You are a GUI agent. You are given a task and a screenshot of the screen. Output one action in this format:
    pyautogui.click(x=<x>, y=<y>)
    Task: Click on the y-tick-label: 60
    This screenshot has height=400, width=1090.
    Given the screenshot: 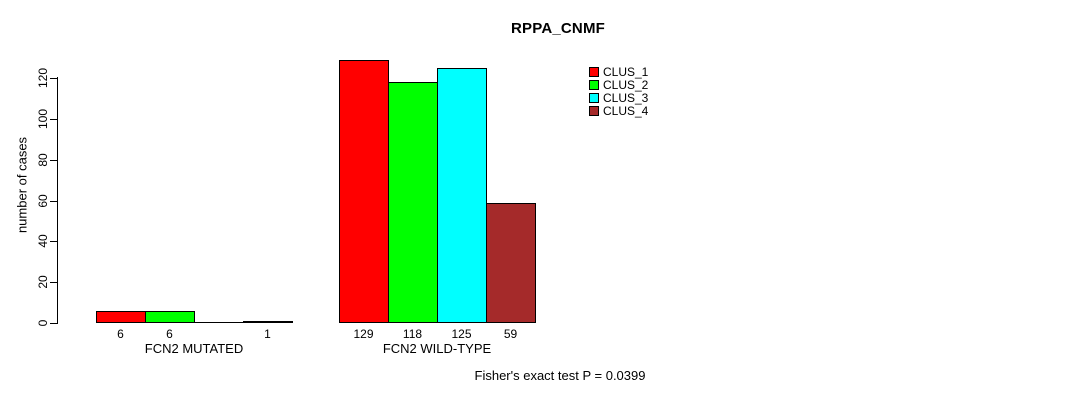 What is the action you would take?
    pyautogui.click(x=43, y=200)
    